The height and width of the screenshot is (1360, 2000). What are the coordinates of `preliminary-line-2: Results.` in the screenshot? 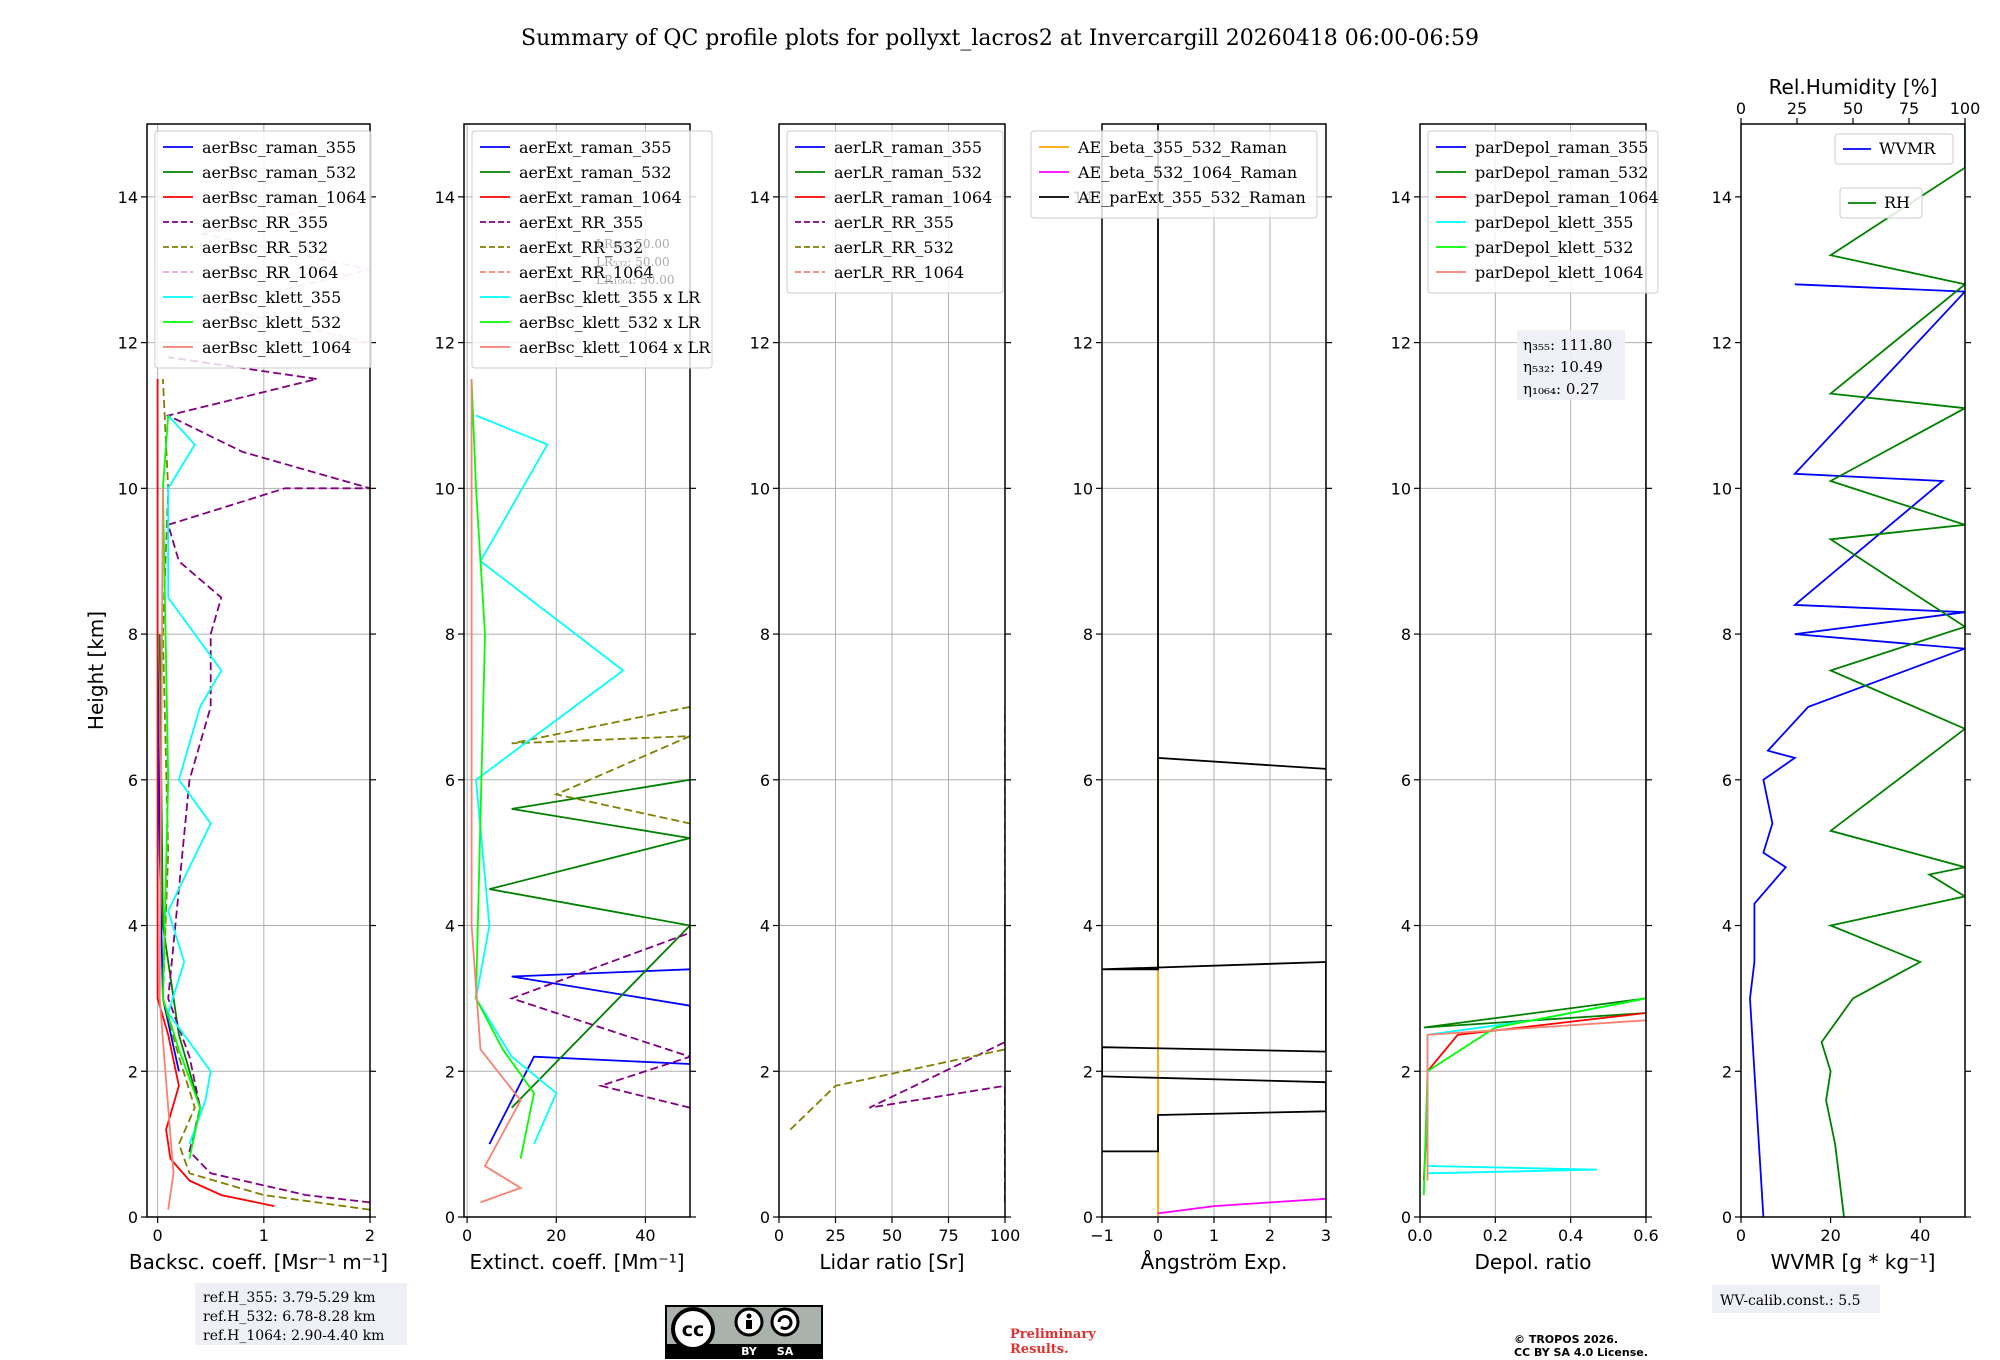 It's located at (1039, 1349).